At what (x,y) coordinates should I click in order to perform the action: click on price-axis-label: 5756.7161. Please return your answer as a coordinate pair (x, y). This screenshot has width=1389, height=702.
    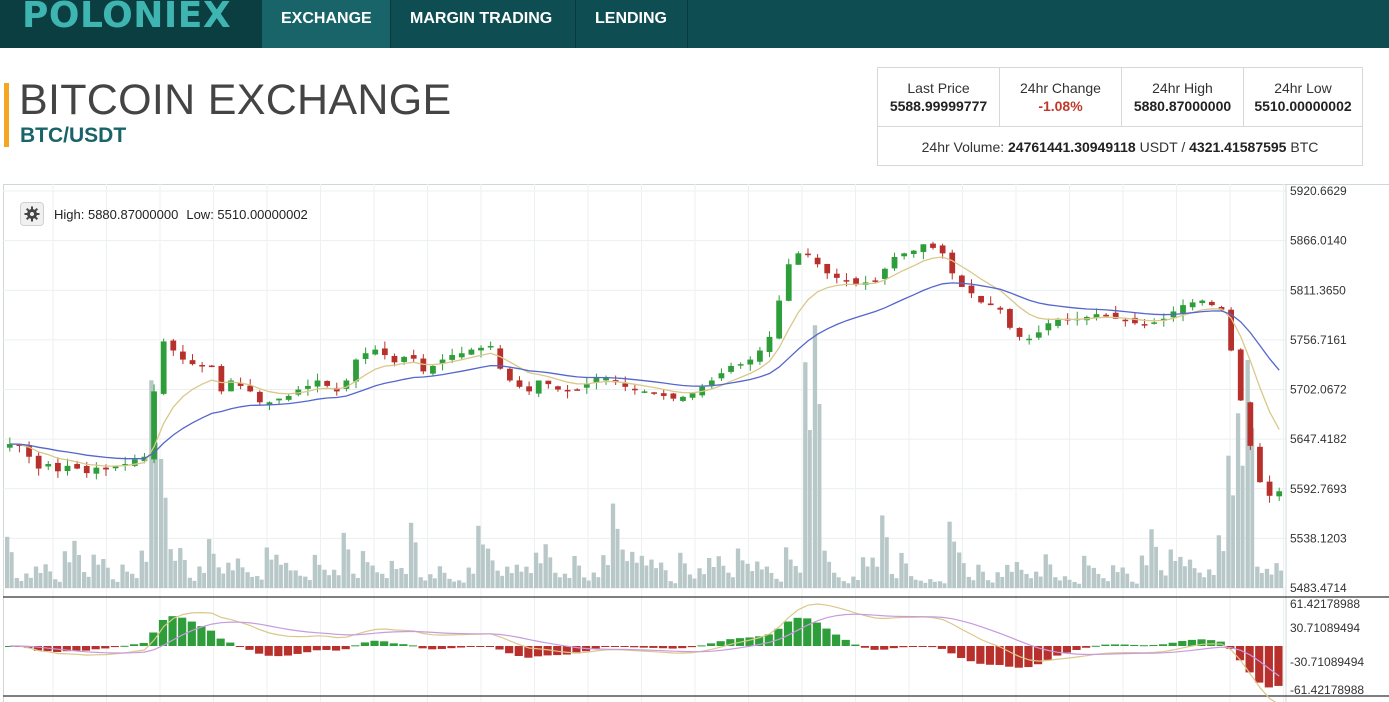
    Looking at the image, I should click on (1318, 340).